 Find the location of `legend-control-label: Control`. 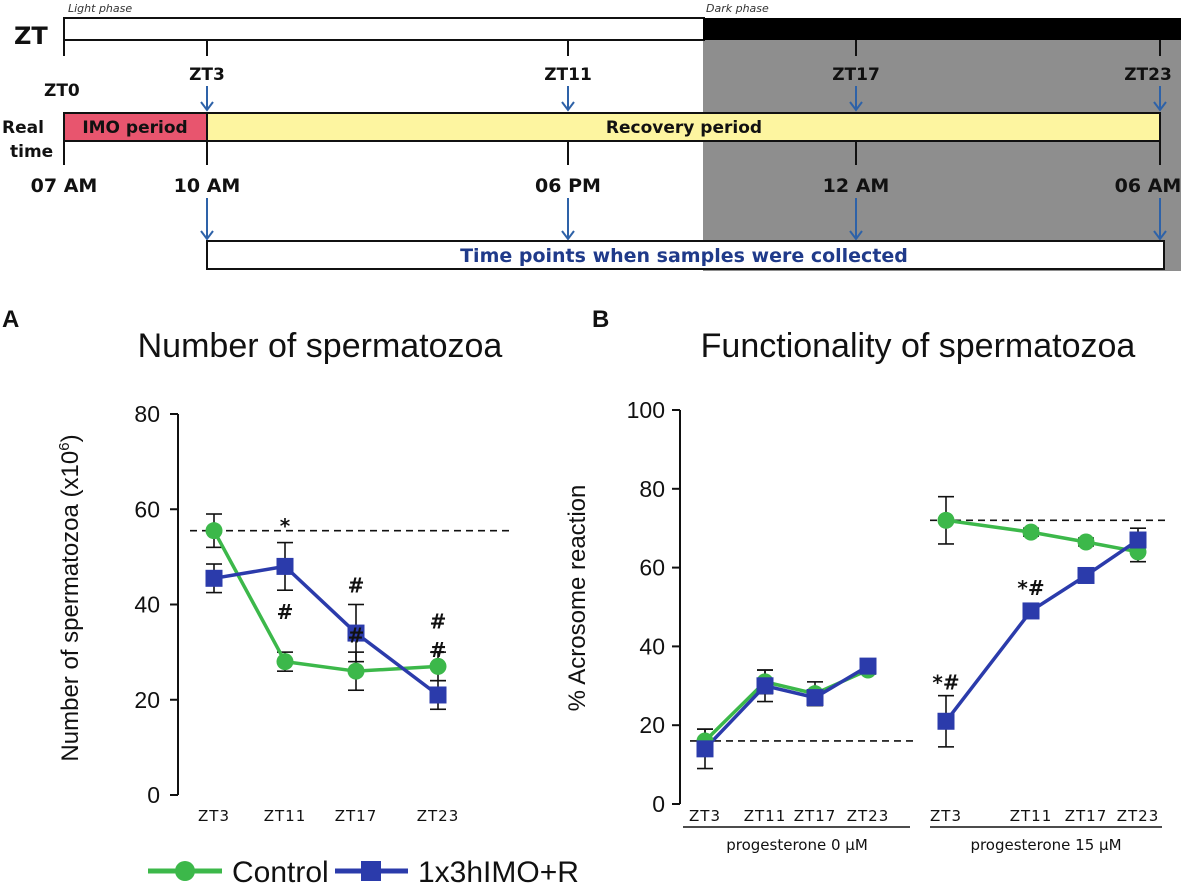

legend-control-label: Control is located at coordinates (280, 871).